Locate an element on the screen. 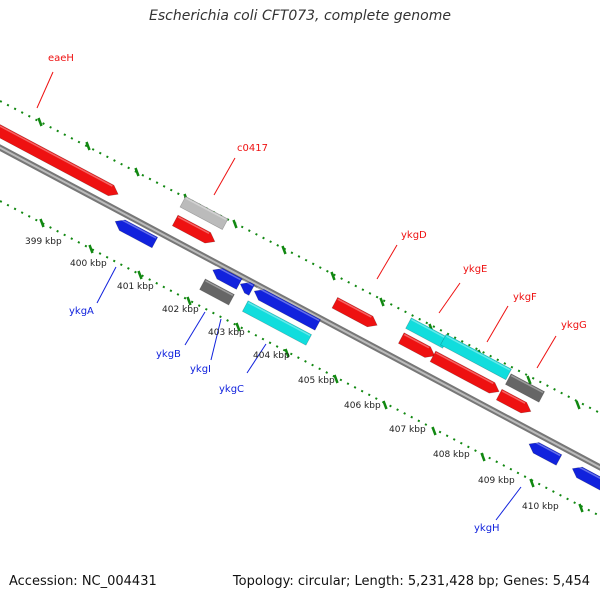 This screenshot has height=600, width=600. tick-label: 407 kbp is located at coordinates (407, 430).